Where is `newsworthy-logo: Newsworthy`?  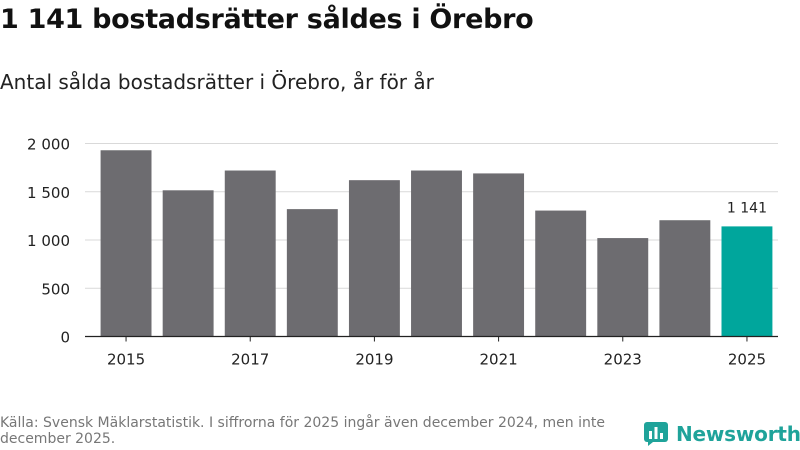
newsworthy-logo: Newsworthy is located at coordinates (722, 434).